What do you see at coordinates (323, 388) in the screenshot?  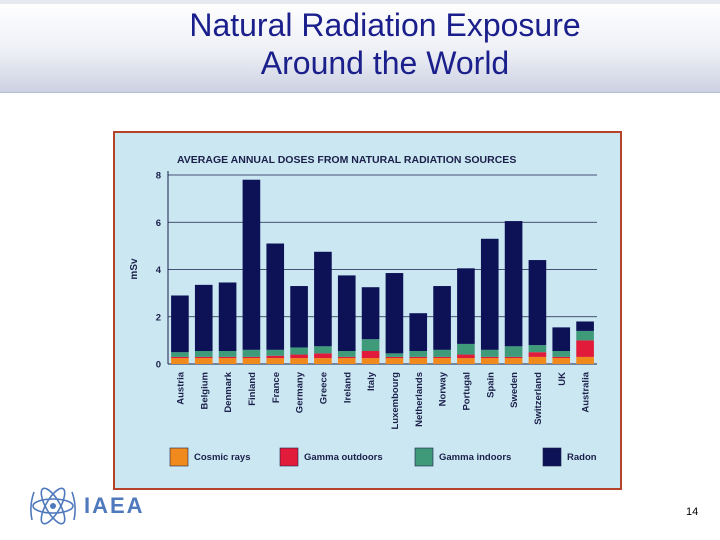 I see `x-tick-label: Greece` at bounding box center [323, 388].